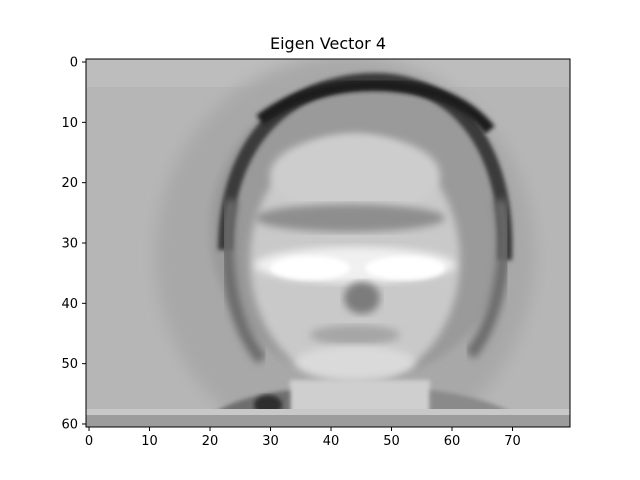  Describe the element at coordinates (69, 304) in the screenshot. I see `y-tick-label: 40` at that location.